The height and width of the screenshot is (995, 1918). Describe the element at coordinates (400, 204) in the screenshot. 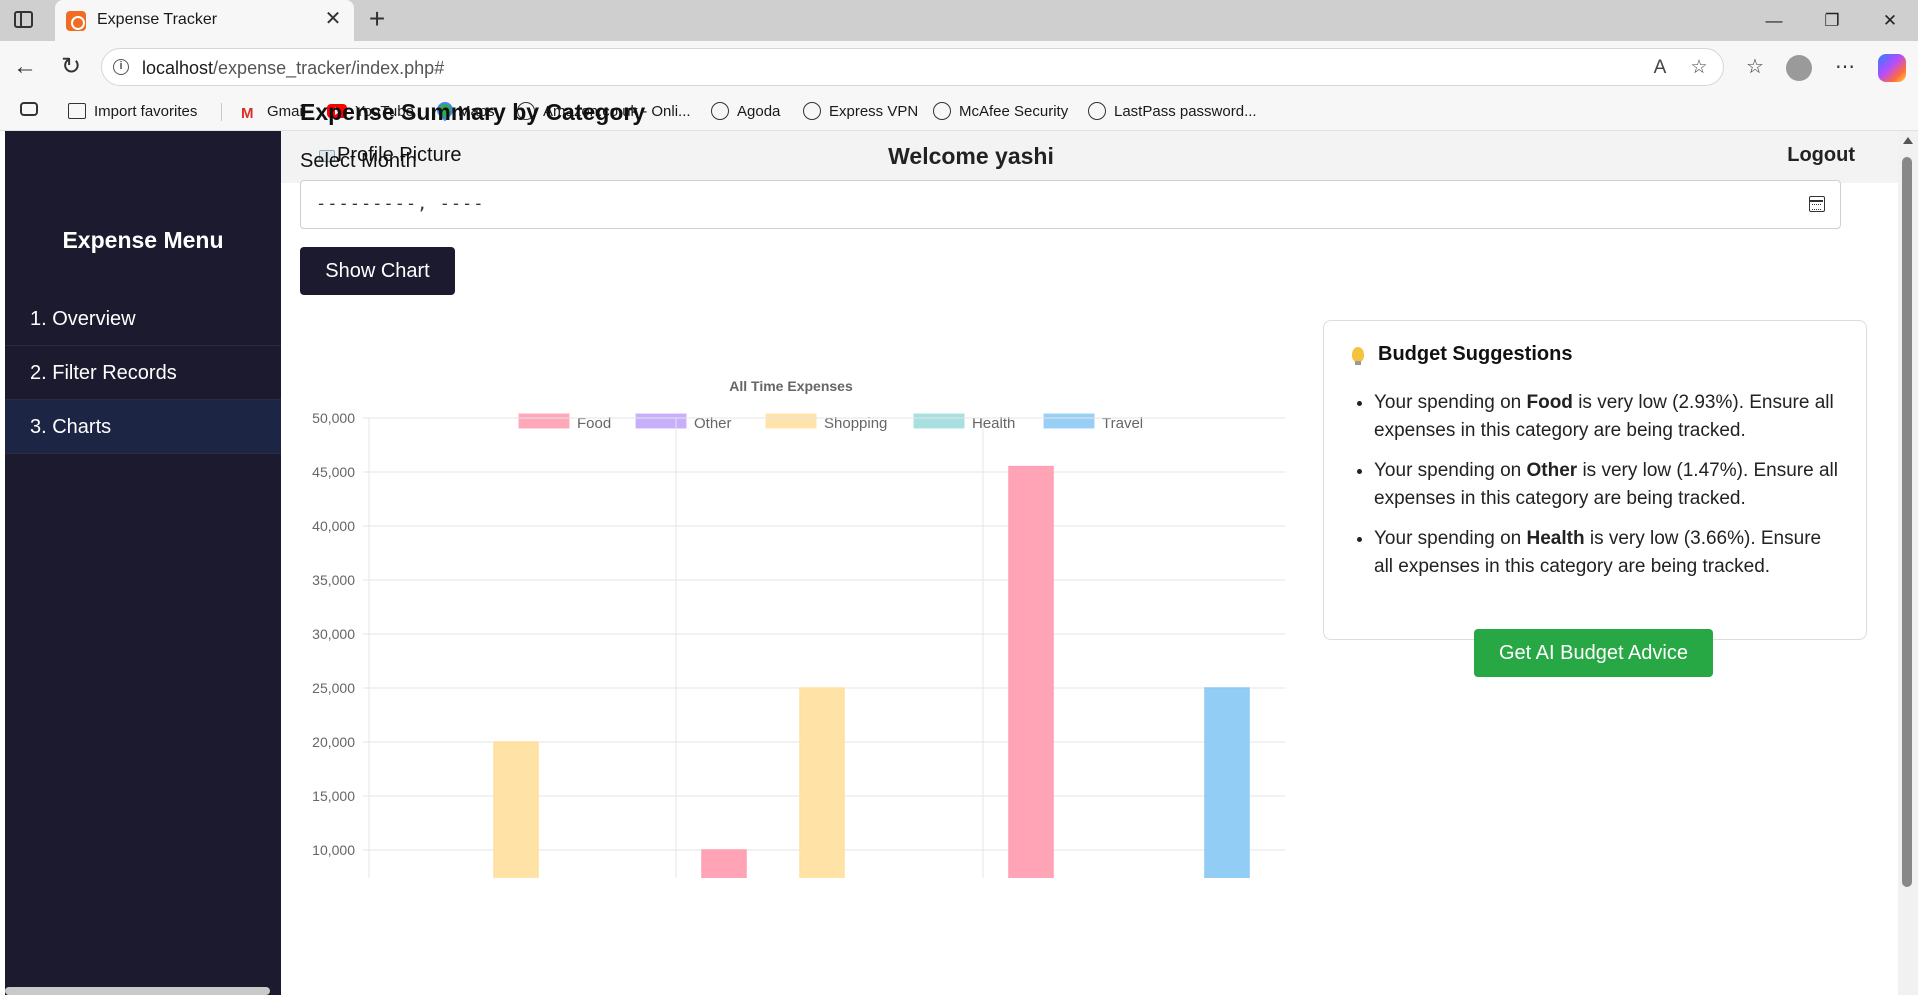

I see `month-input-value: ---------, ----` at that location.